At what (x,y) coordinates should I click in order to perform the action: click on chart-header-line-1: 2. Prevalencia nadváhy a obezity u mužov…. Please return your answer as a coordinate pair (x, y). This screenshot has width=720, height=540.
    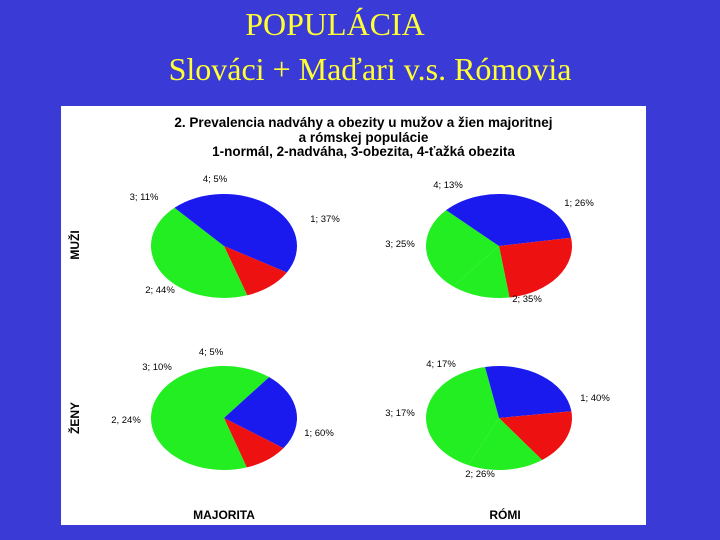
    Looking at the image, I should click on (363, 122).